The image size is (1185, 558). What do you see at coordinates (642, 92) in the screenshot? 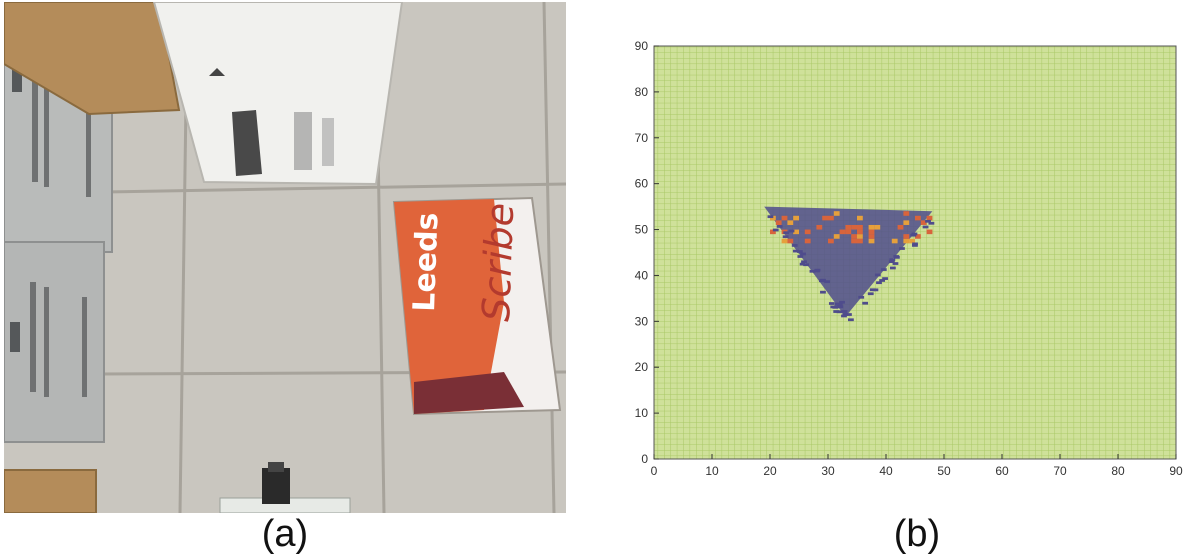
I see `y-tick-label: 80` at bounding box center [642, 92].